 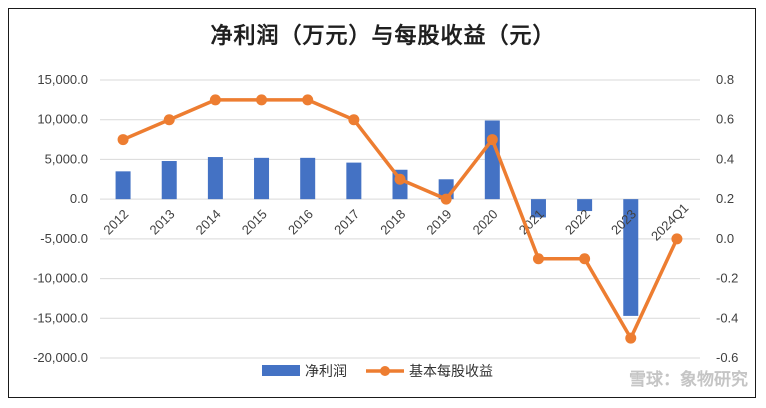 I want to click on eps-point-2023, so click(x=631, y=338).